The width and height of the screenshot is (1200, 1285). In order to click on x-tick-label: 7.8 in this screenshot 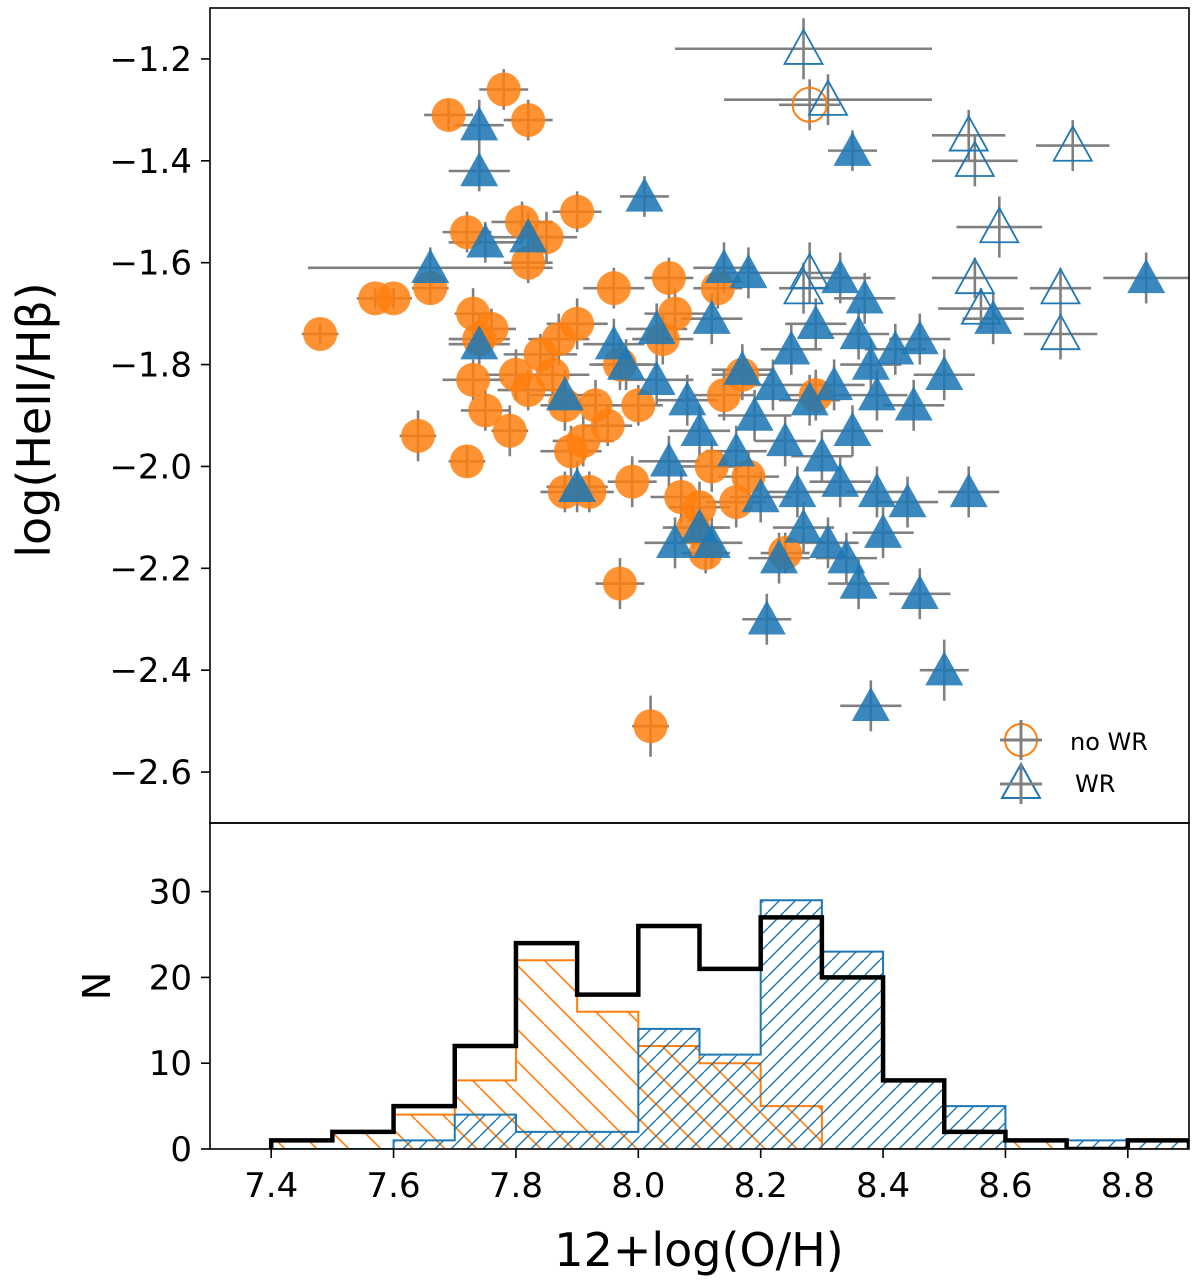, I will do `click(516, 1186)`.